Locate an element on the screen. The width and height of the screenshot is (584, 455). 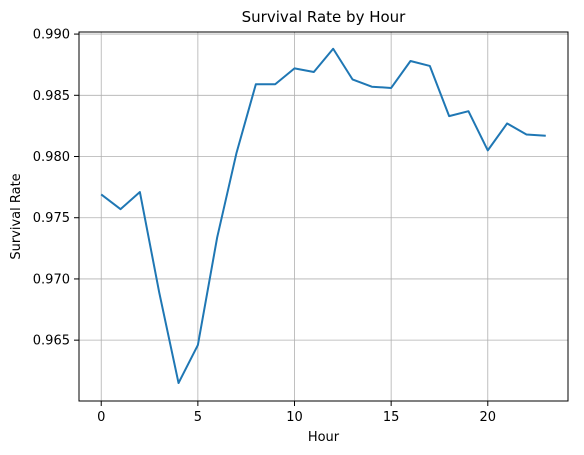
y-tick-label: 0.980 is located at coordinates (51, 157).